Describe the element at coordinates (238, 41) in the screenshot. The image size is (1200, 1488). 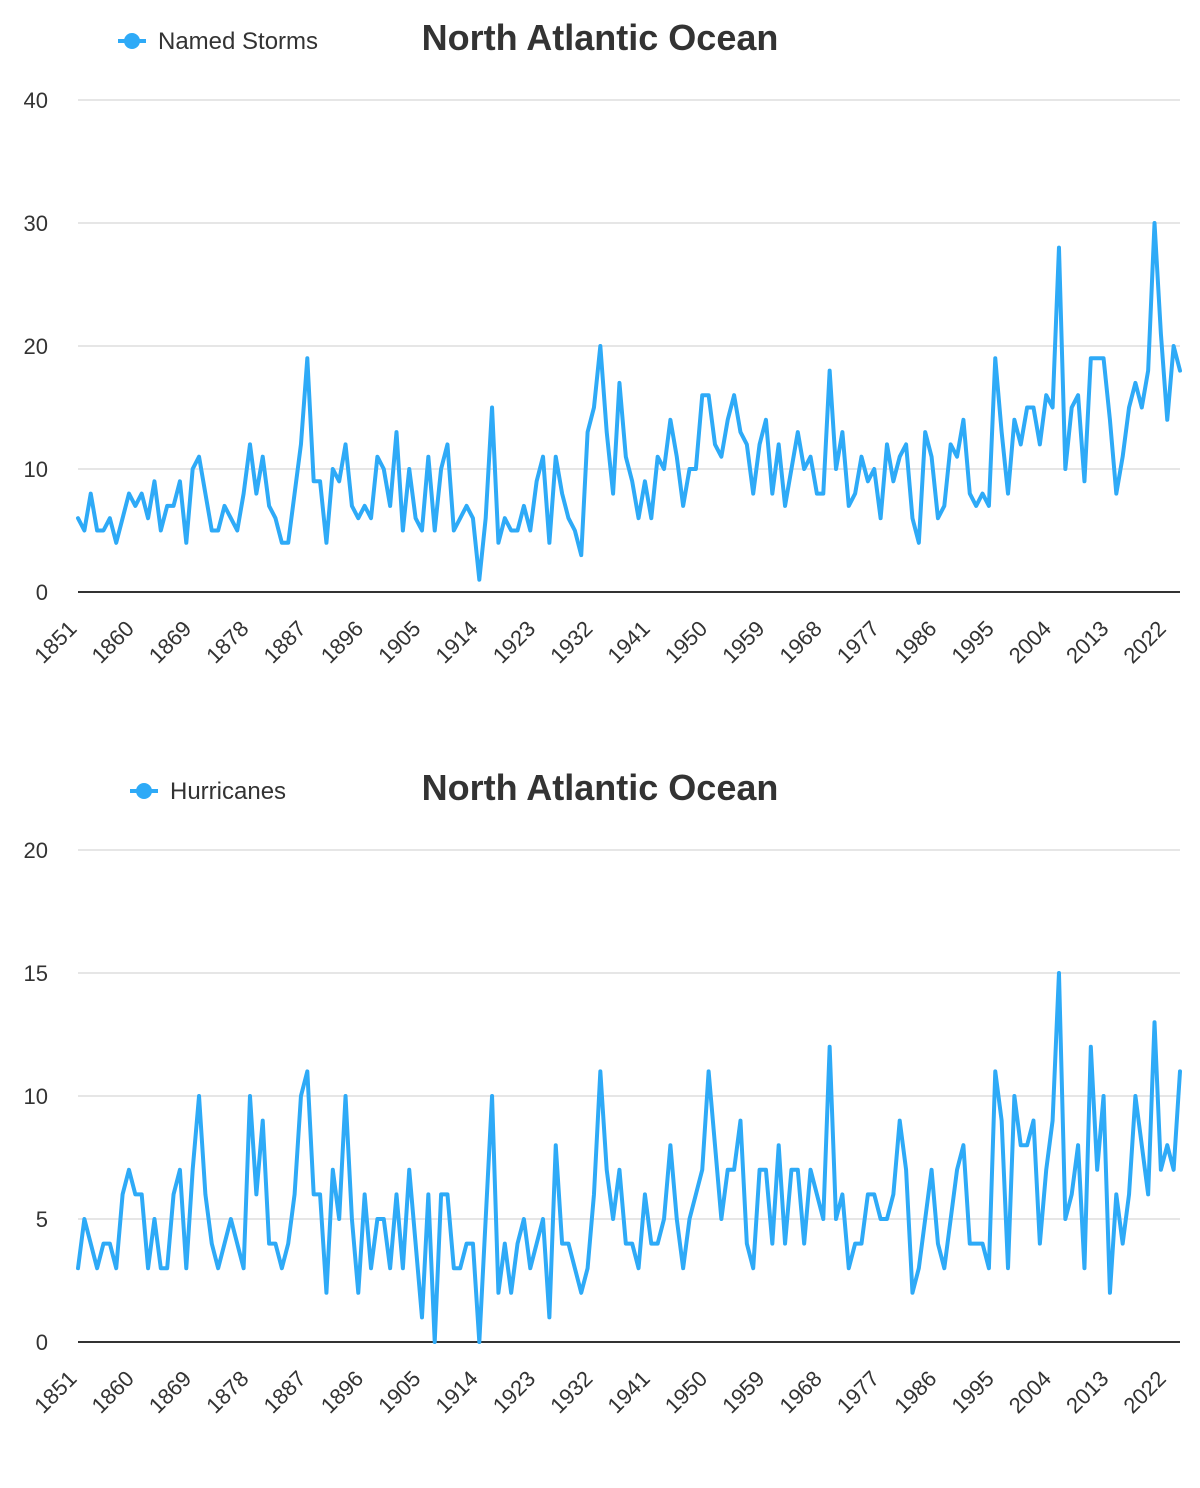
I see `legend-label: Named Storms` at that location.